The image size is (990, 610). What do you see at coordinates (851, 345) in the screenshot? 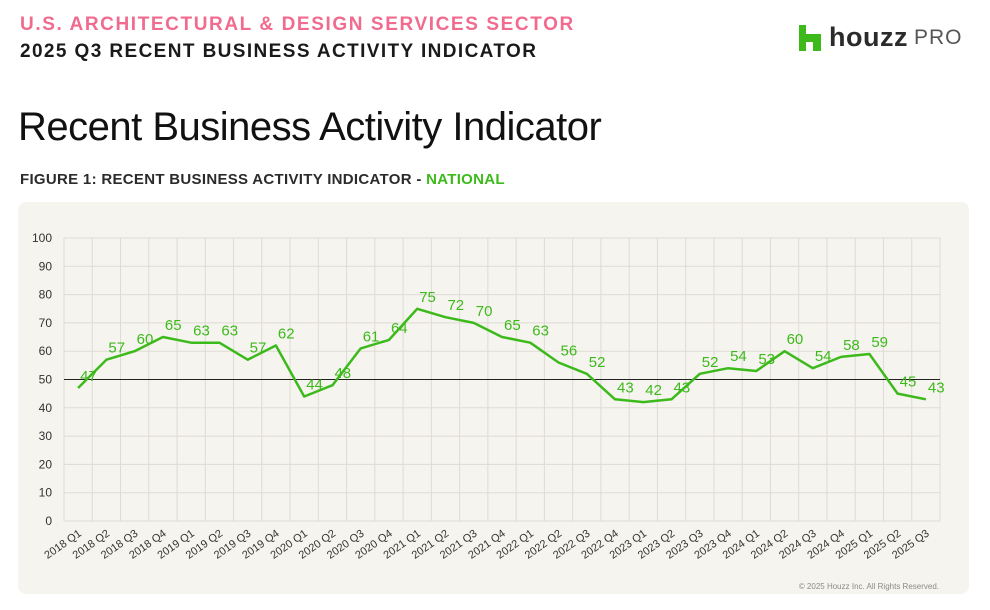
I see `data-label: 58` at bounding box center [851, 345].